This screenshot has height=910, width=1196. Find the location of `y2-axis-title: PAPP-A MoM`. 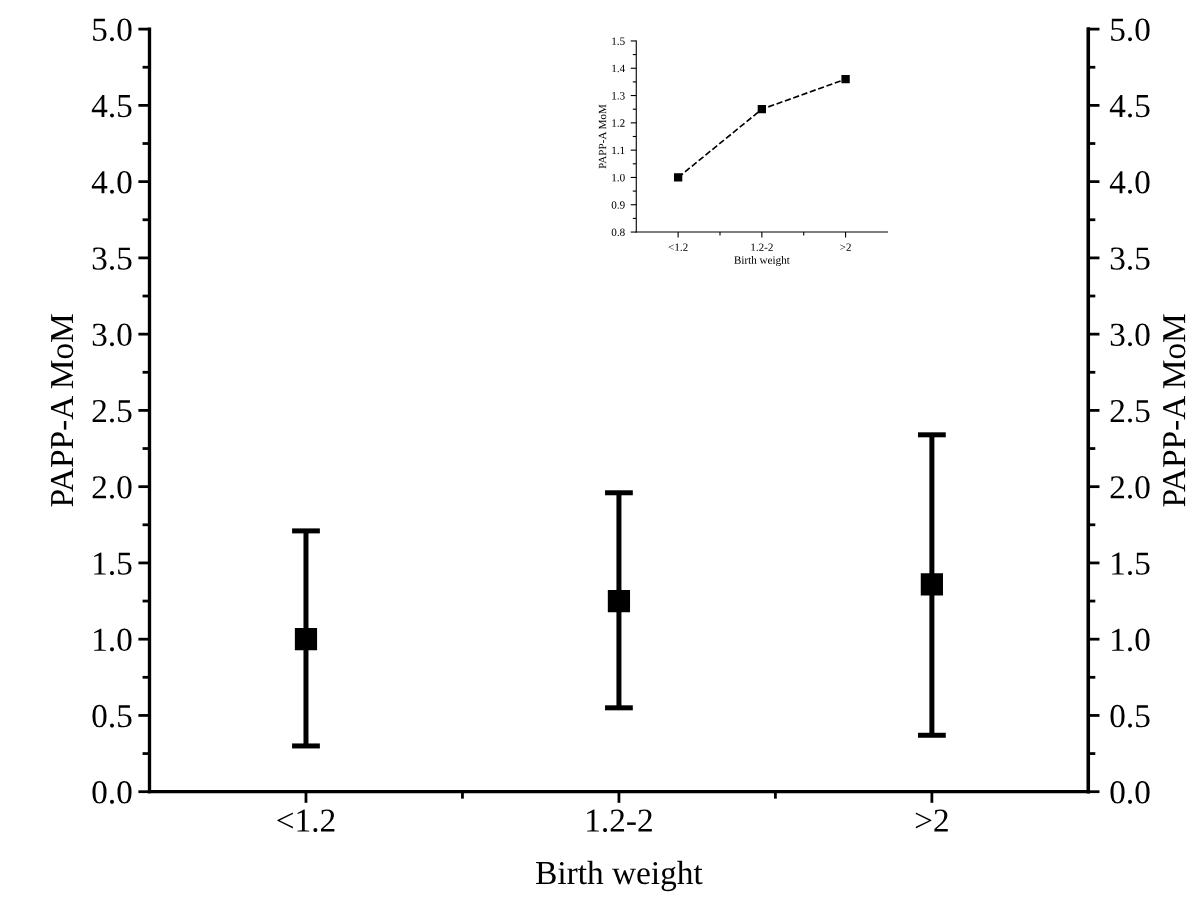

y2-axis-title: PAPP-A MoM is located at coordinates (1174, 410).